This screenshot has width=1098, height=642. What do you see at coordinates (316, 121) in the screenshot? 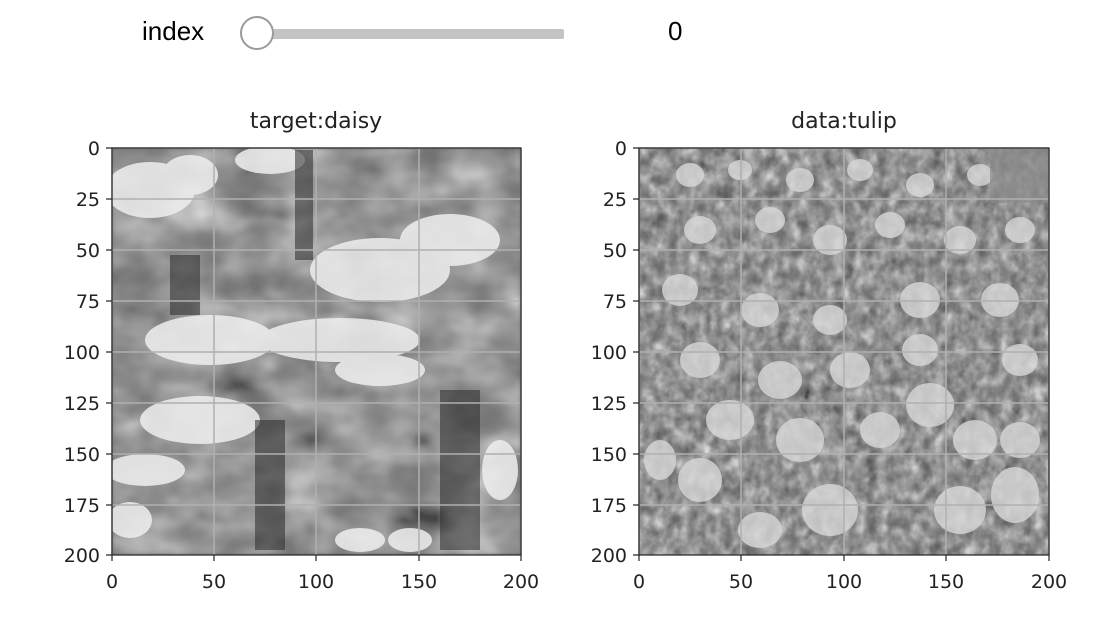
I see `subplot-title: target:daisy` at bounding box center [316, 121].